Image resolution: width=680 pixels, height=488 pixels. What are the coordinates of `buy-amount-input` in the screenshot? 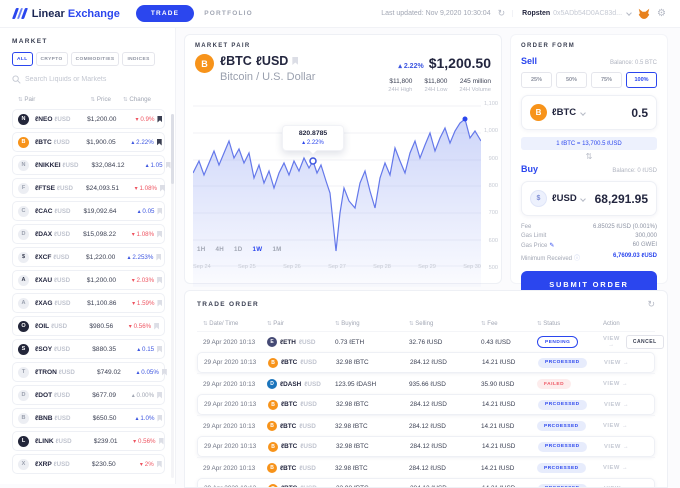 It's located at (619, 199).